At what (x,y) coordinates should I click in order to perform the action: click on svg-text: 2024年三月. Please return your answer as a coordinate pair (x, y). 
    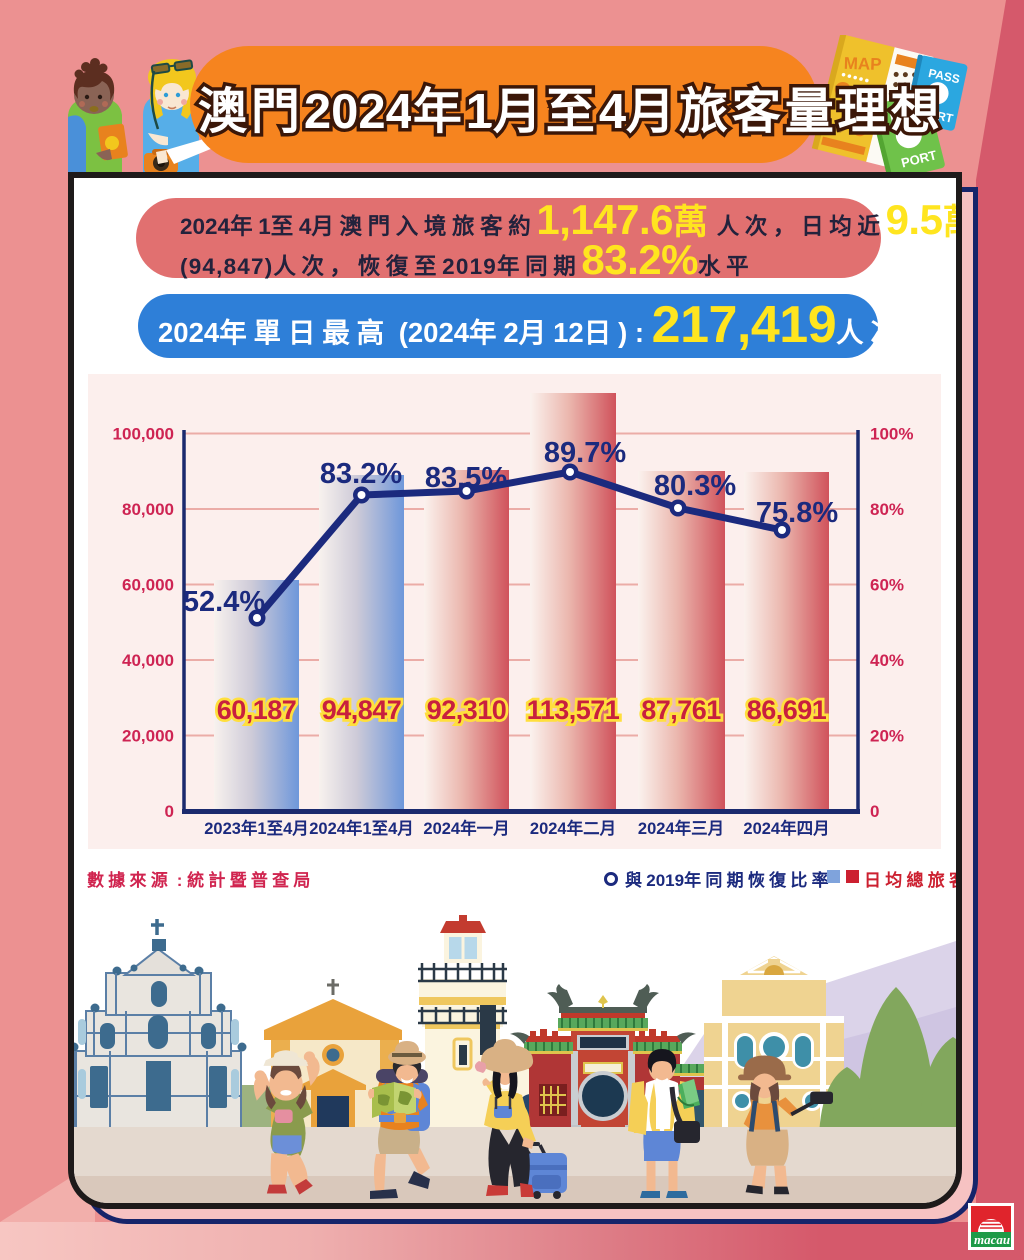
    Looking at the image, I should click on (681, 828).